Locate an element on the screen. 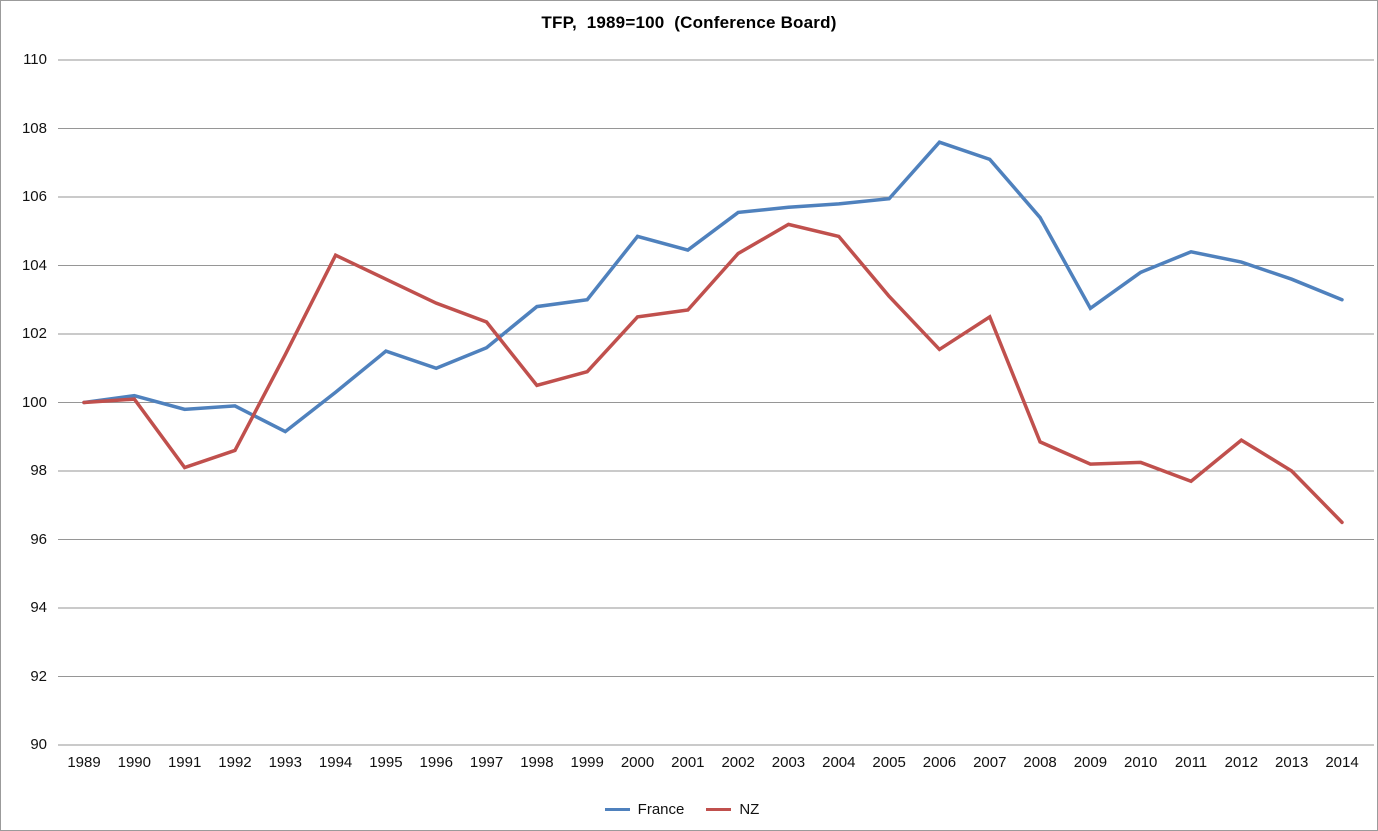 This screenshot has width=1378, height=831. x-tick-label: 1992 is located at coordinates (235, 762).